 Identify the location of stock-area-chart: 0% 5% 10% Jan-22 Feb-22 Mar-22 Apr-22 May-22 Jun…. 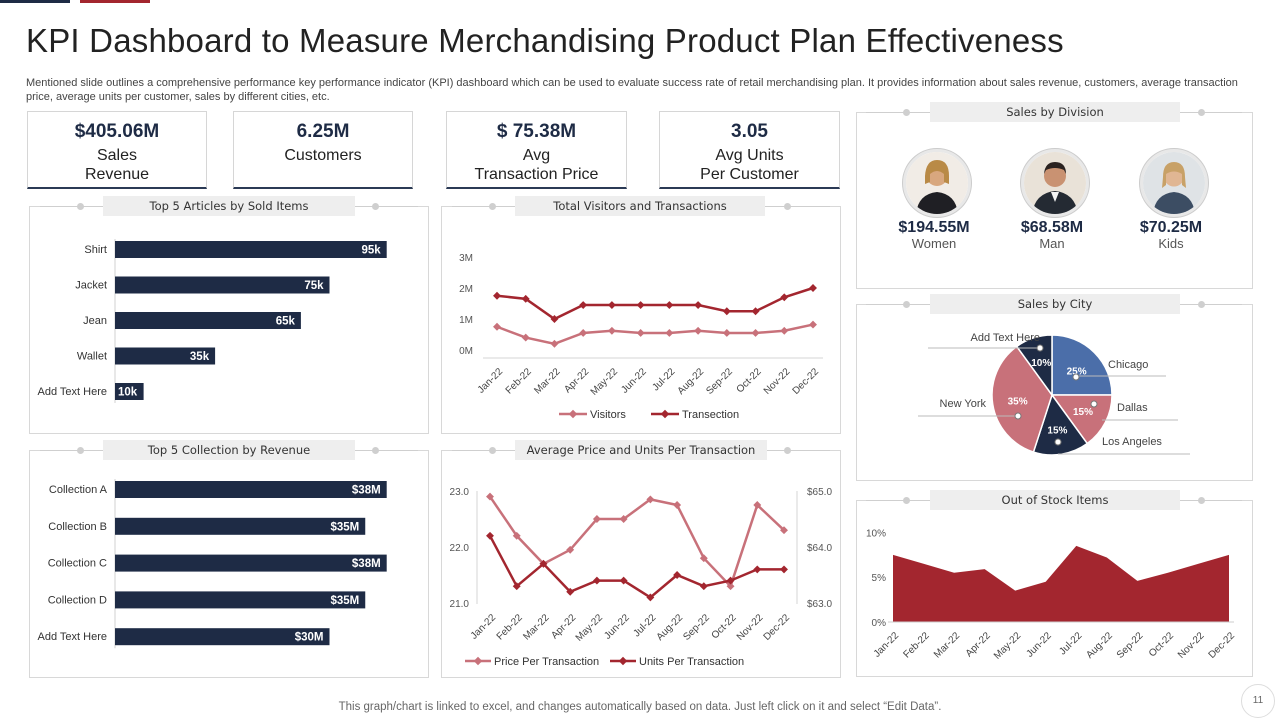
(1051, 595).